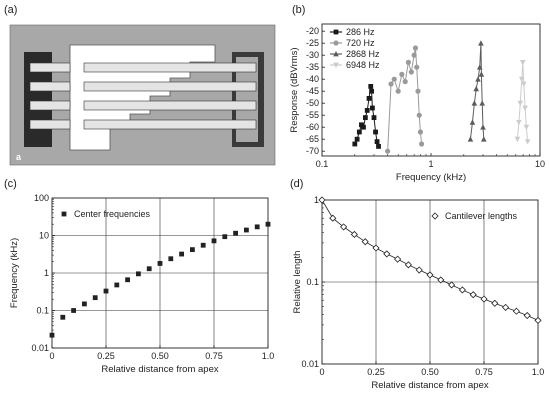 Image resolution: width=550 pixels, height=402 pixels. I want to click on legend-label: 6948 Hz, so click(363, 65).